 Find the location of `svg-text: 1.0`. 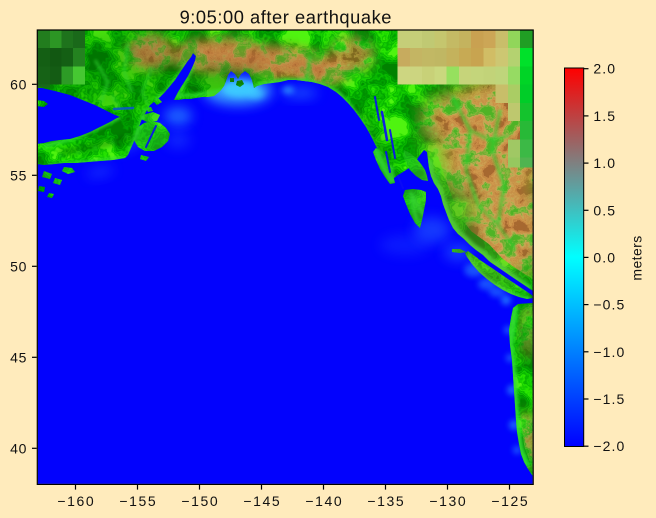

svg-text: 1.0 is located at coordinates (604, 163).